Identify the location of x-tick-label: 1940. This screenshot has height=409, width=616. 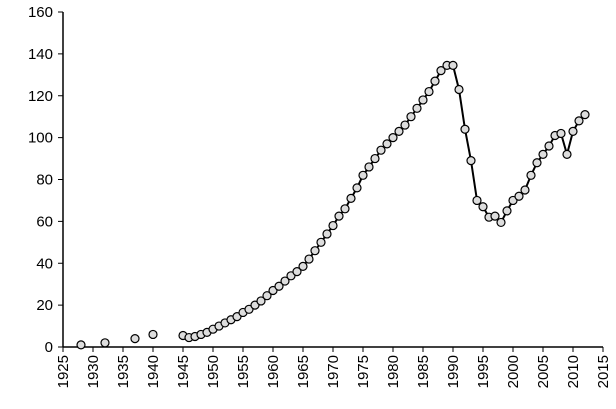
(153, 371).